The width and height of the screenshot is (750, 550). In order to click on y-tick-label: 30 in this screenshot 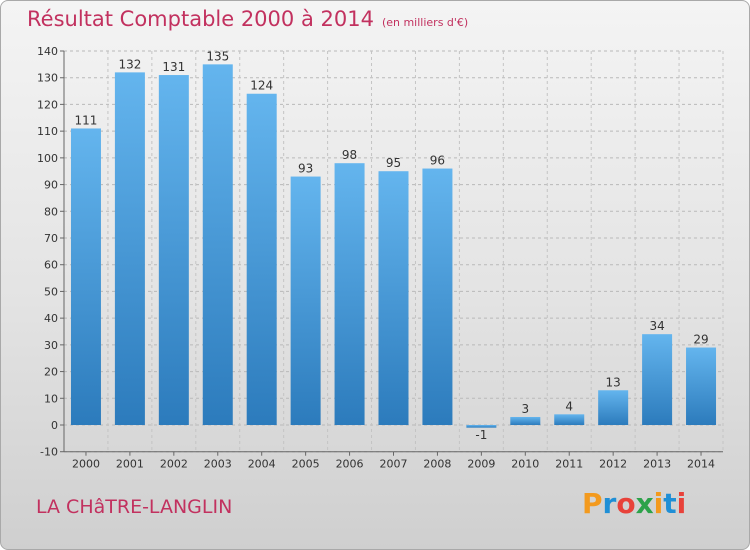, I will do `click(51, 345)`.